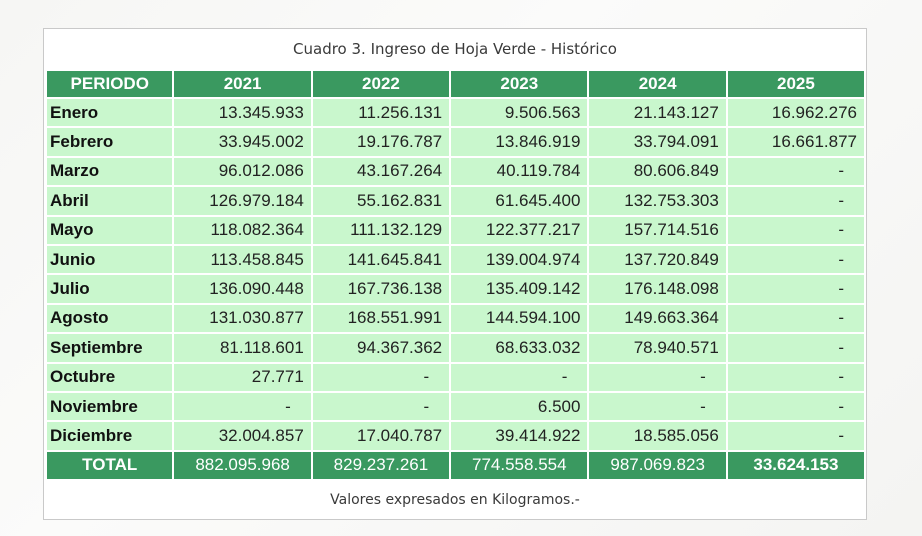  I want to click on value-cell: 135.409.142, so click(519, 289).